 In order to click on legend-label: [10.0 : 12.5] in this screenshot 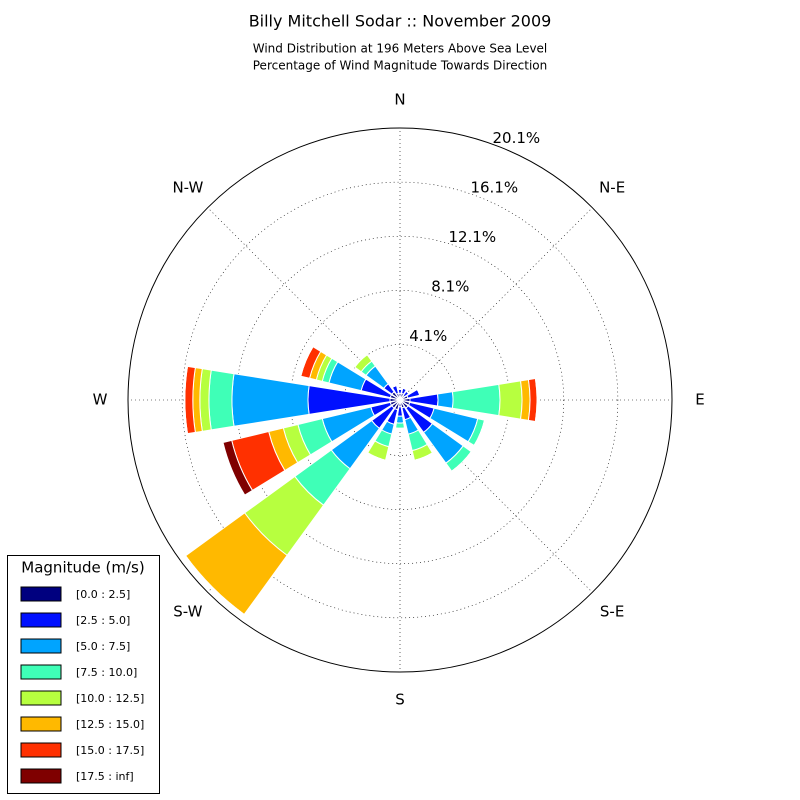, I will do `click(110, 698)`.